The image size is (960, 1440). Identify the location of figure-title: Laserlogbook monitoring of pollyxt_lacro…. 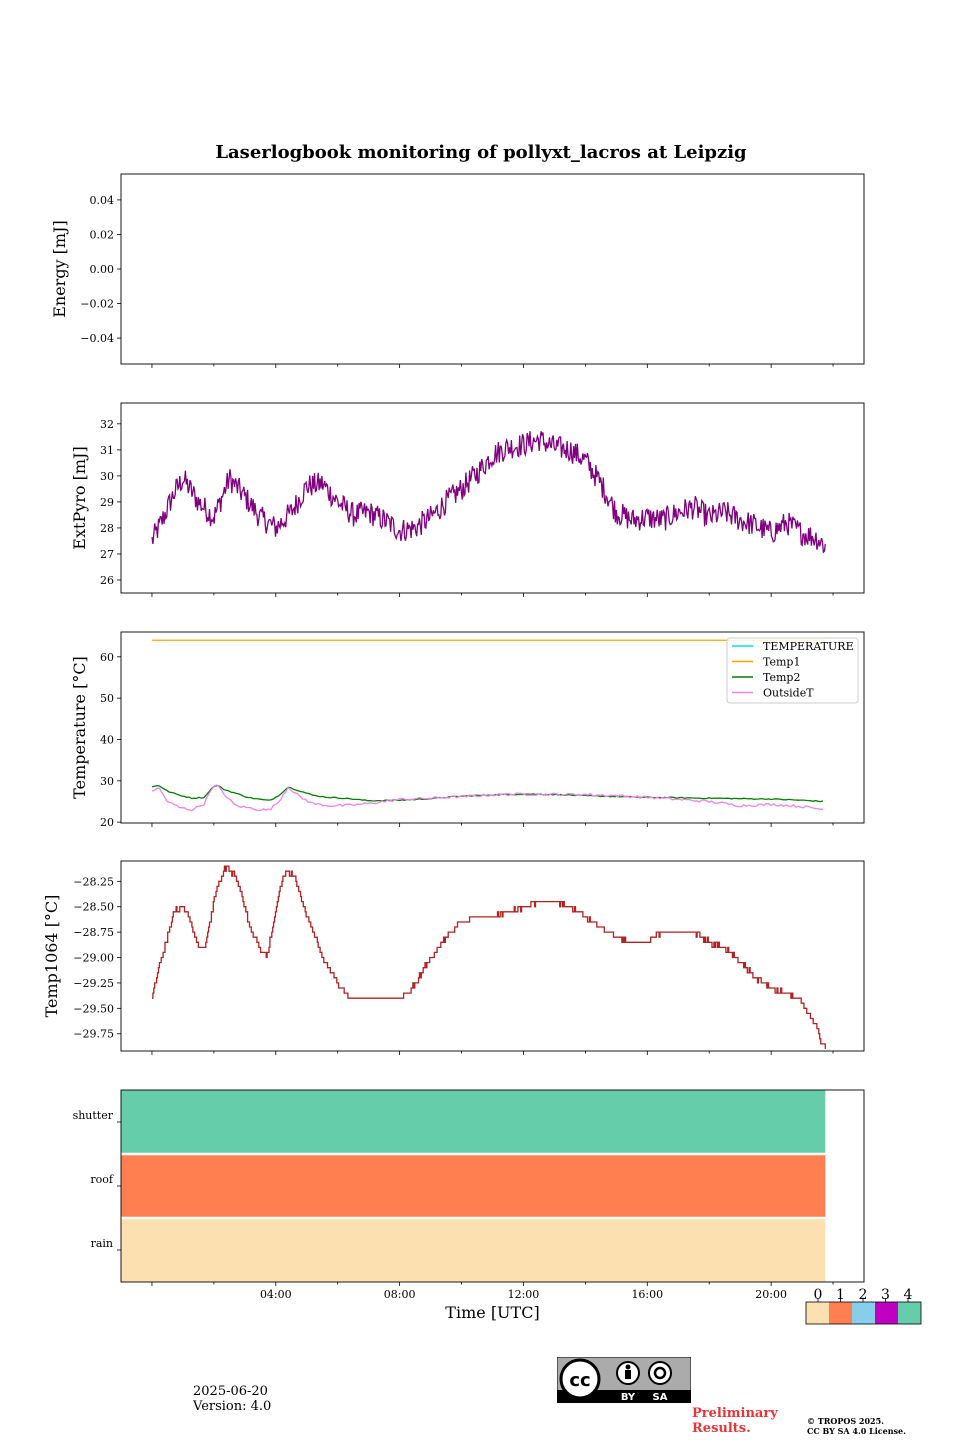
(481, 152).